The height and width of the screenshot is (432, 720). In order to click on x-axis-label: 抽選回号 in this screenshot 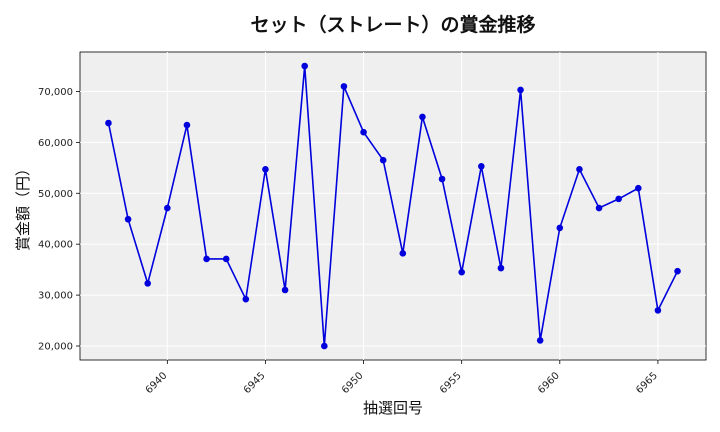, I will do `click(393, 408)`.